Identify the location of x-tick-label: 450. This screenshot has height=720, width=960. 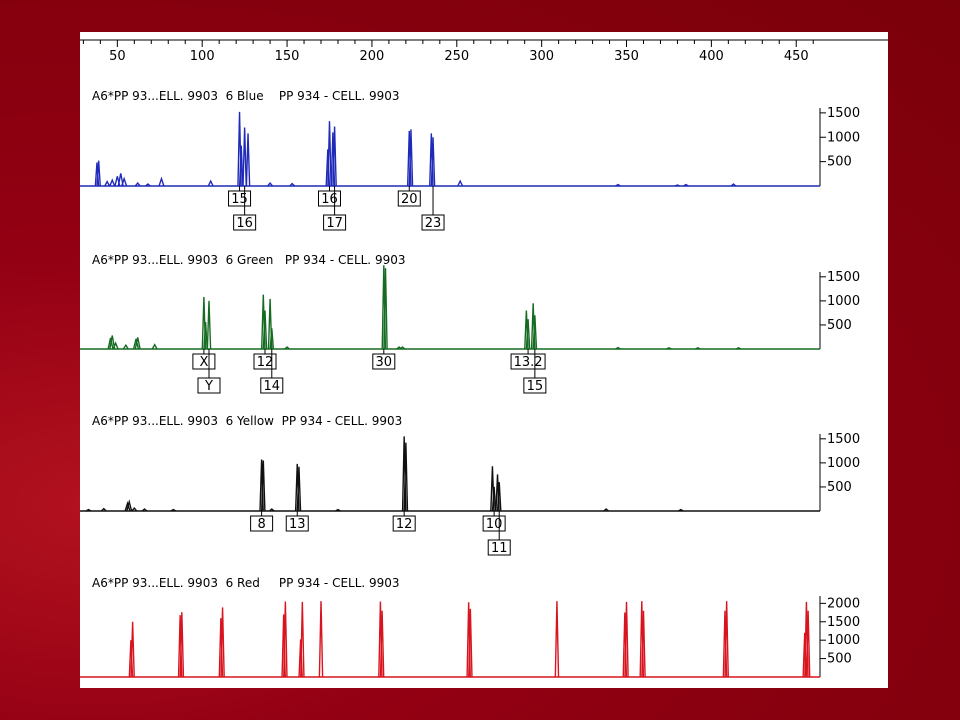
(796, 56).